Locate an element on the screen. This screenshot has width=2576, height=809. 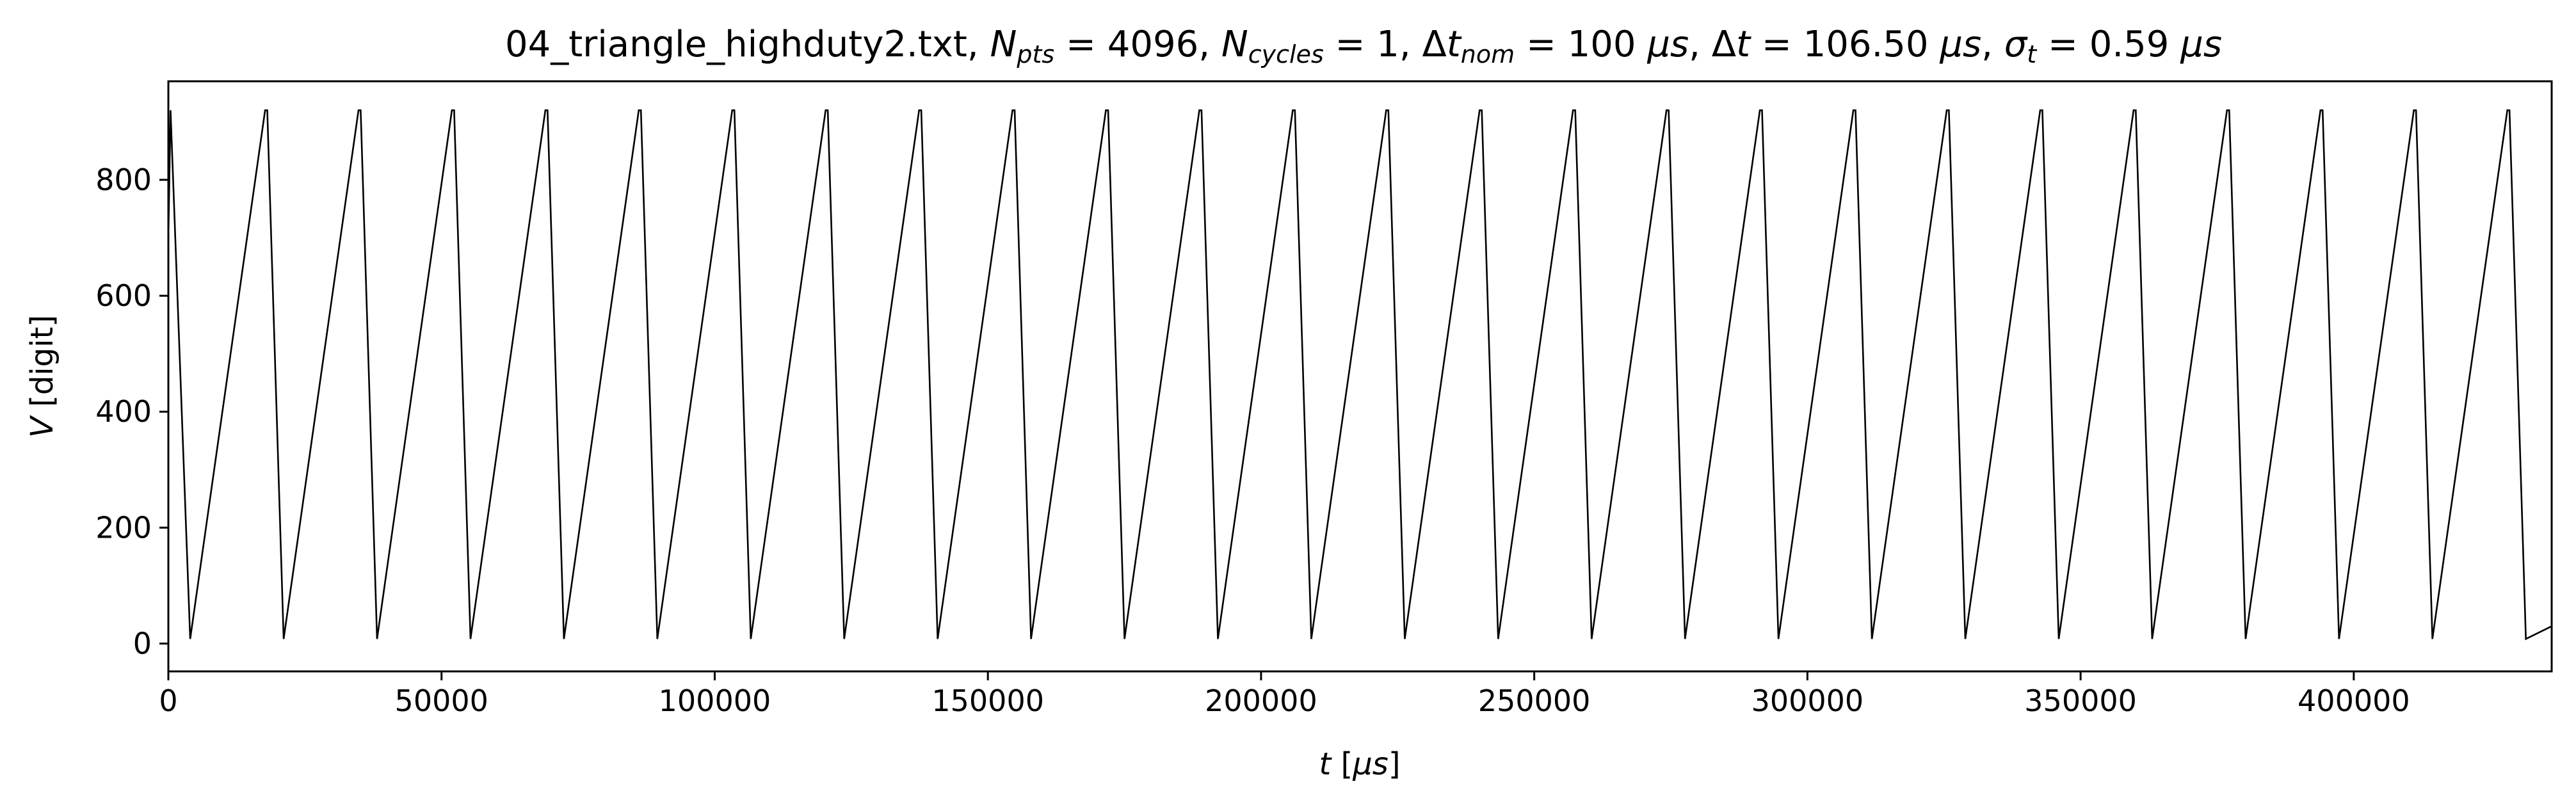
y-axis-ticks: 0 200 400 600 800 is located at coordinates (131, 412).